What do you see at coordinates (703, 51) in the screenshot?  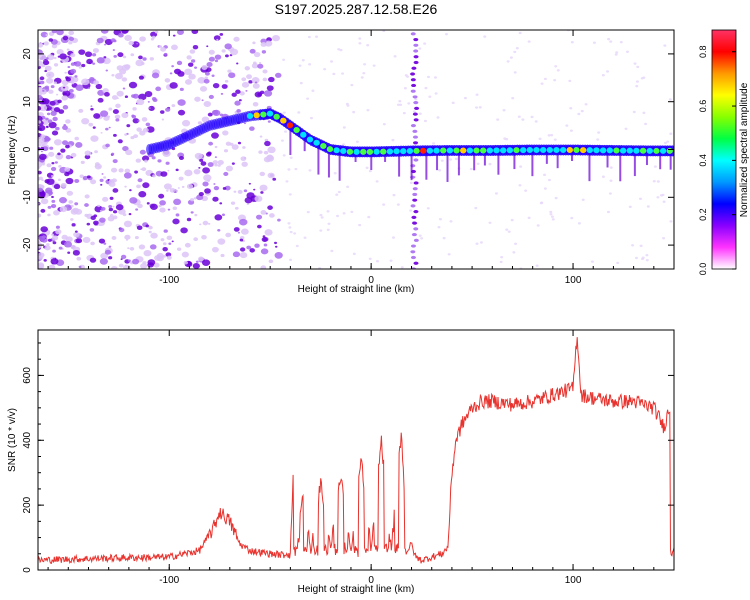 I see `colorbar-tick-label: 0.8` at bounding box center [703, 51].